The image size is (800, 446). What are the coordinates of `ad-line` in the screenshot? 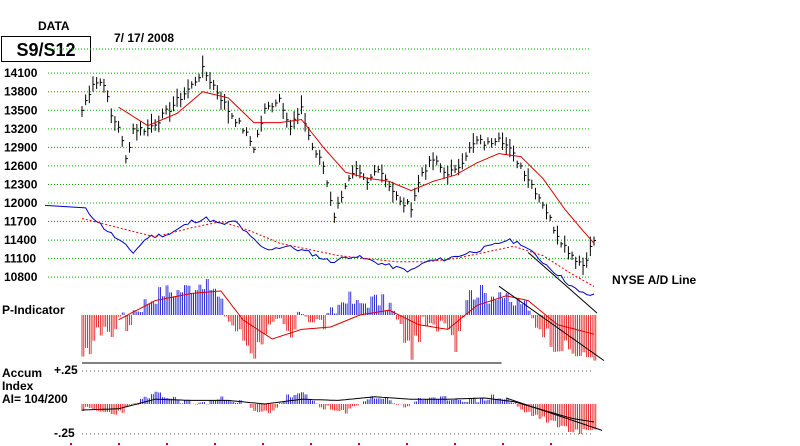 It's located at (319, 250).